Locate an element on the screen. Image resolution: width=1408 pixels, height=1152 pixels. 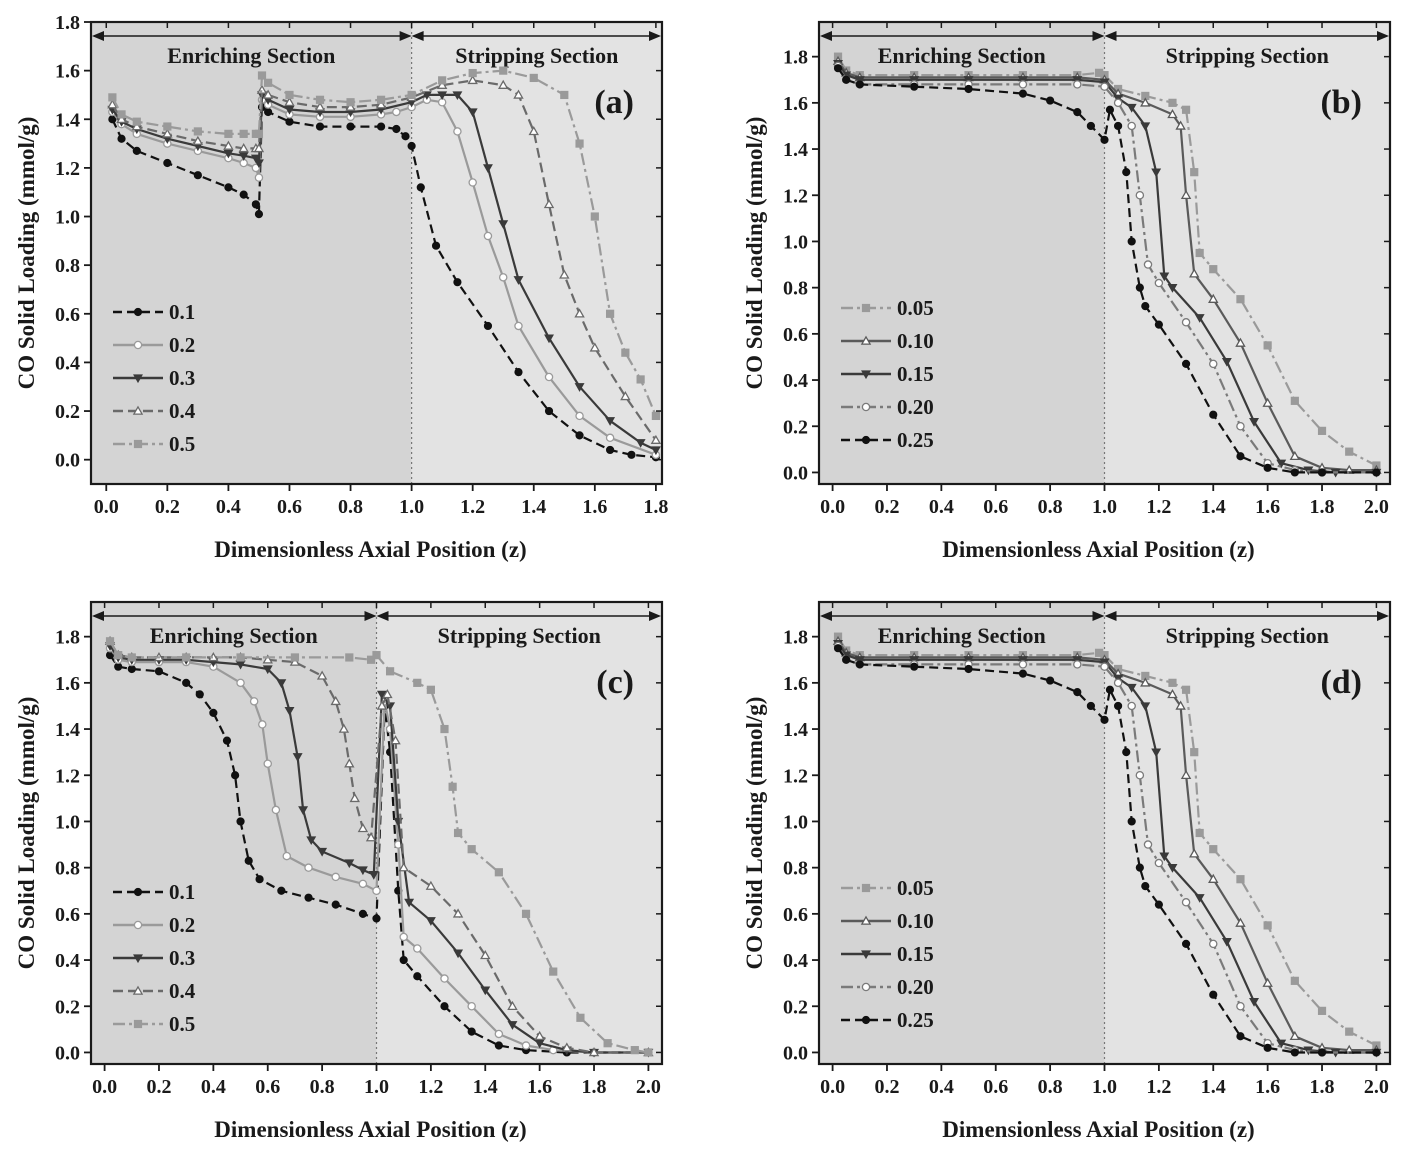
y-tick-label: 0.2 is located at coordinates (795, 427).